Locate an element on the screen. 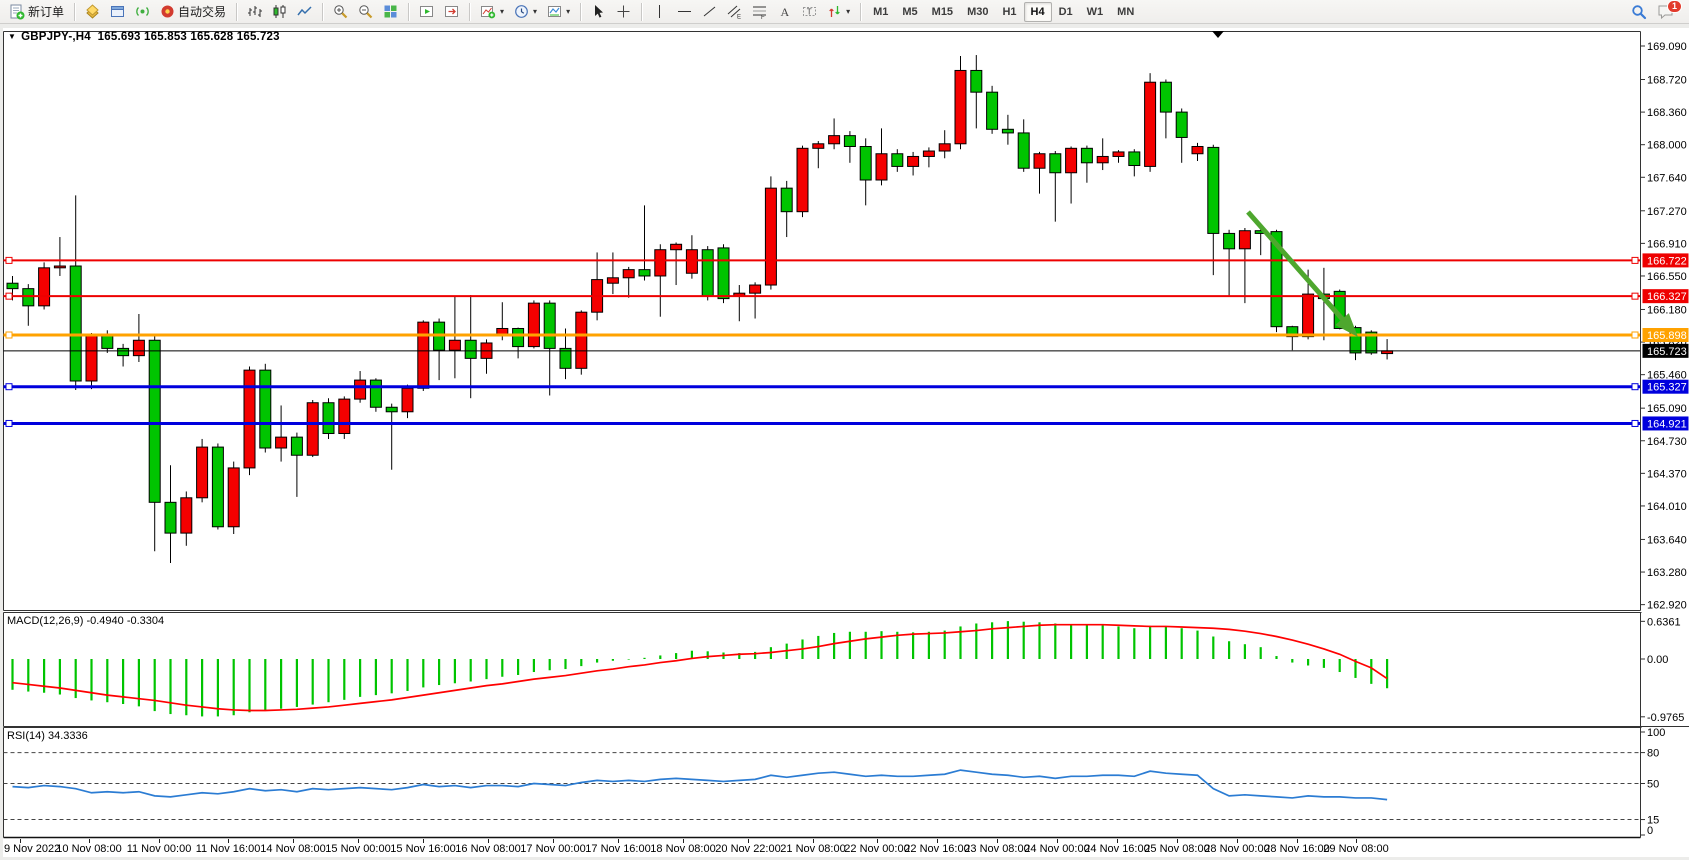 The width and height of the screenshot is (1689, 860). chart-shift-icon is located at coordinates (451, 11).